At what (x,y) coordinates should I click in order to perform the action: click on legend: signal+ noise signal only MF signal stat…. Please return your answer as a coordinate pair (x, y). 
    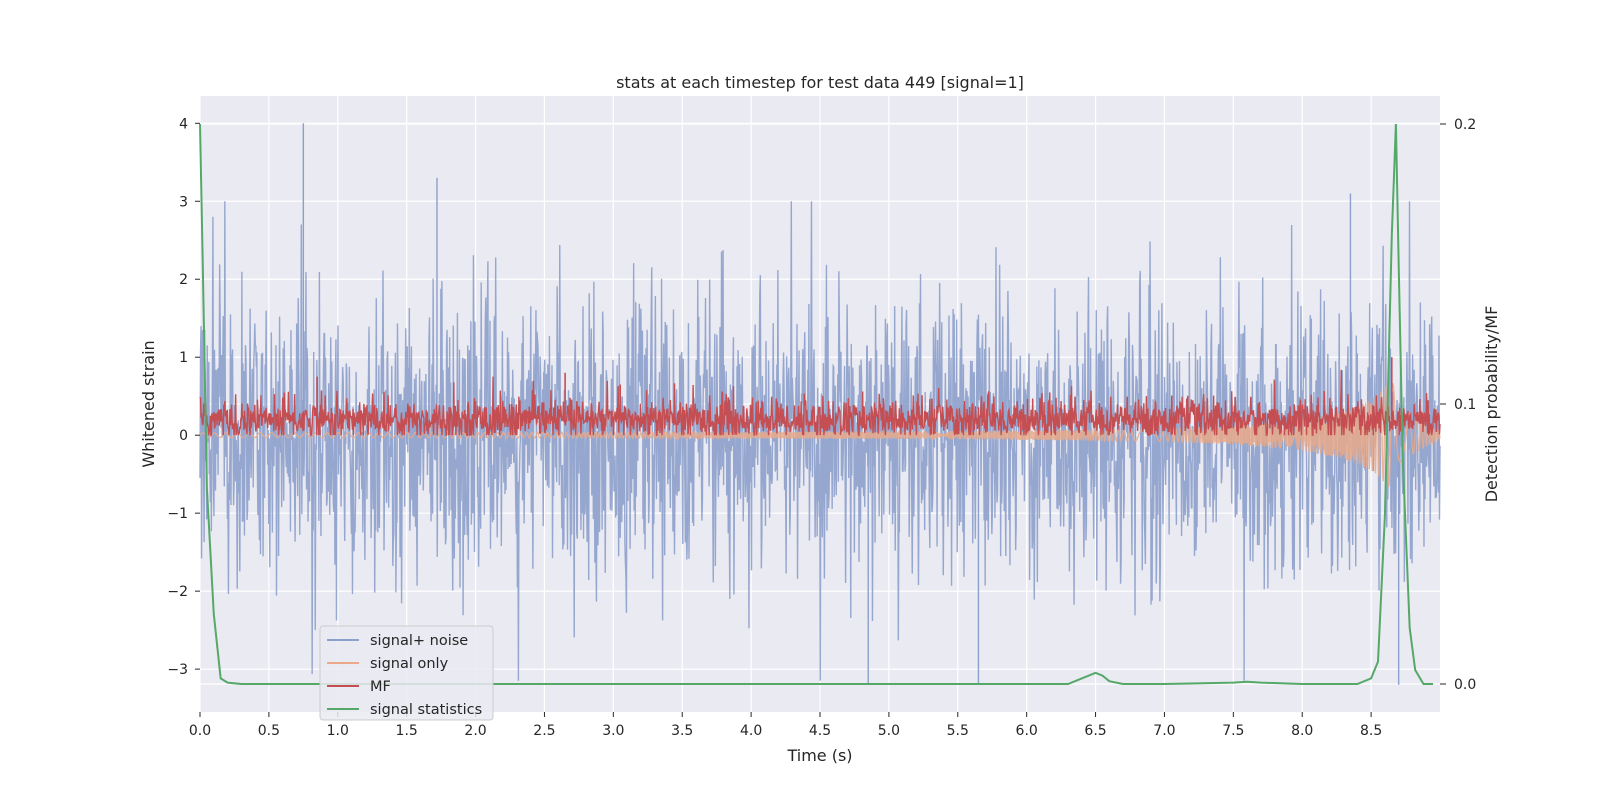
    Looking at the image, I should click on (406, 673).